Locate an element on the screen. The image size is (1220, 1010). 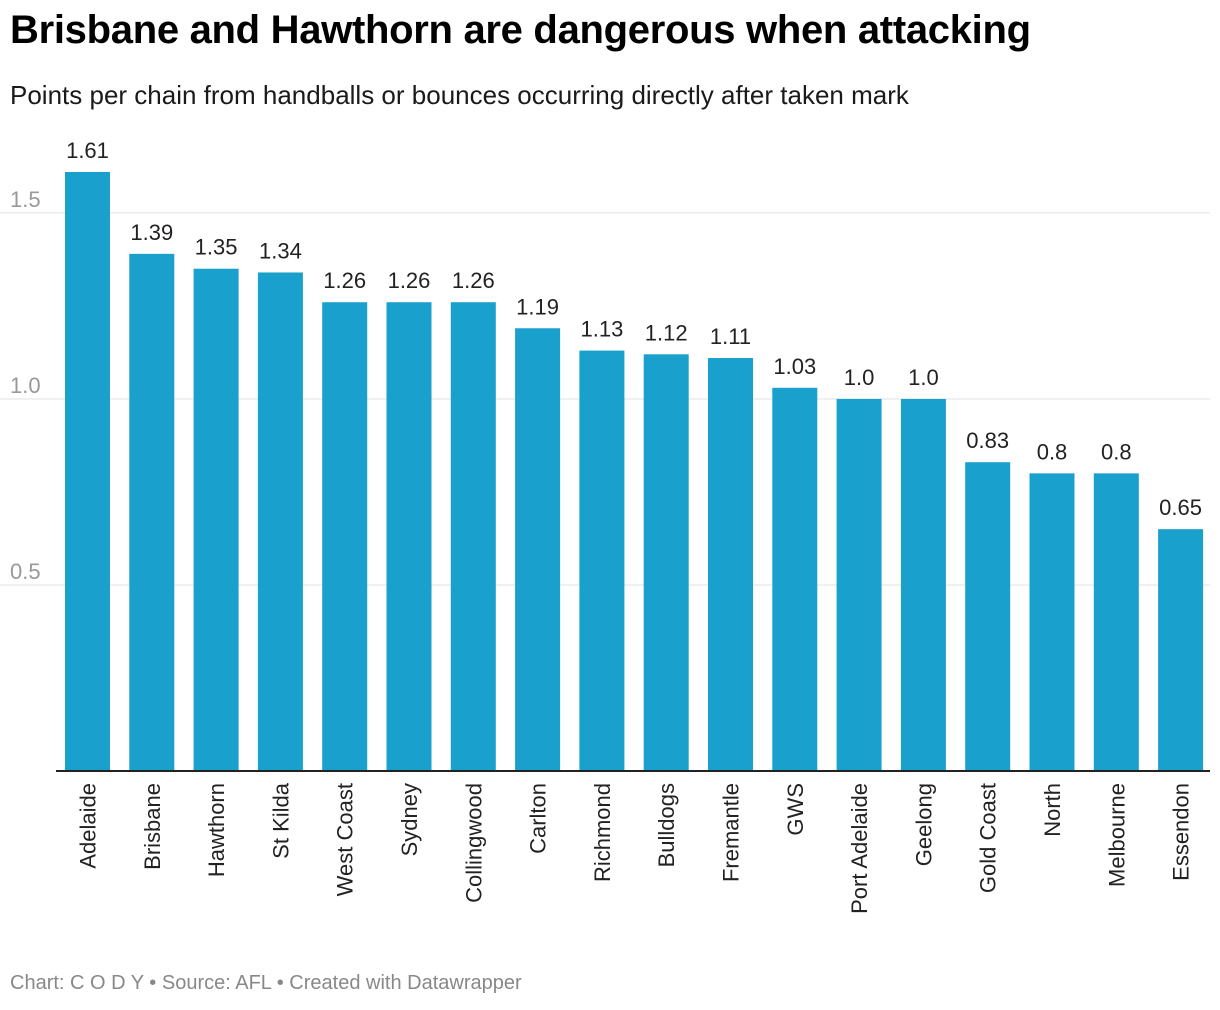
x-category-label: Bulldogs is located at coordinates (666, 825).